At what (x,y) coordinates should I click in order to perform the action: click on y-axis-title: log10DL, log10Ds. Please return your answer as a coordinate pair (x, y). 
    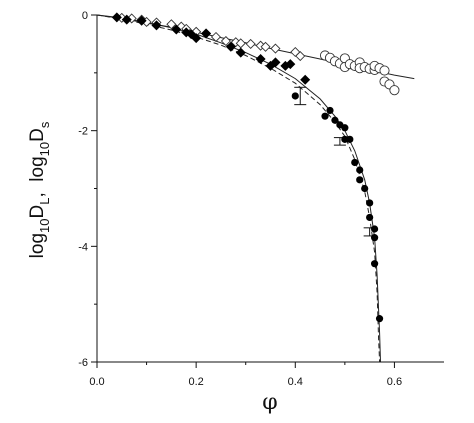
    Looking at the image, I should click on (39, 189).